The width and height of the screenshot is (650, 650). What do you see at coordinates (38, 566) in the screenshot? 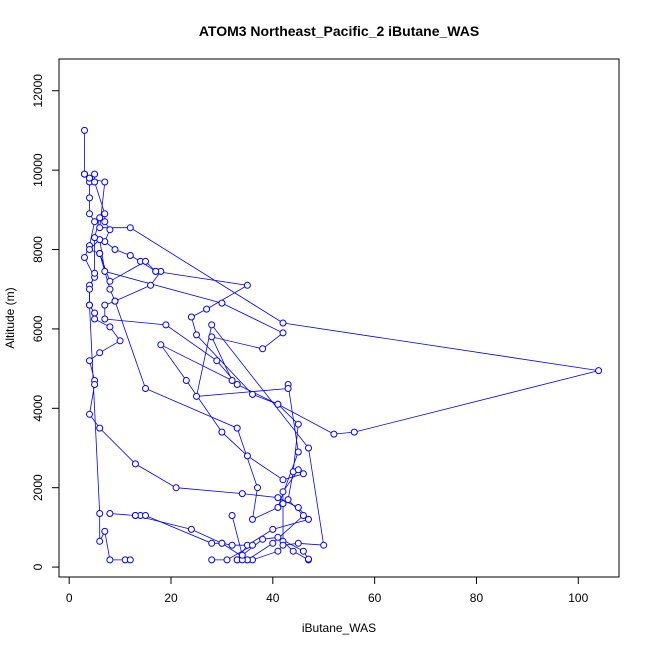
I see `y-tick-label: 0` at bounding box center [38, 566].